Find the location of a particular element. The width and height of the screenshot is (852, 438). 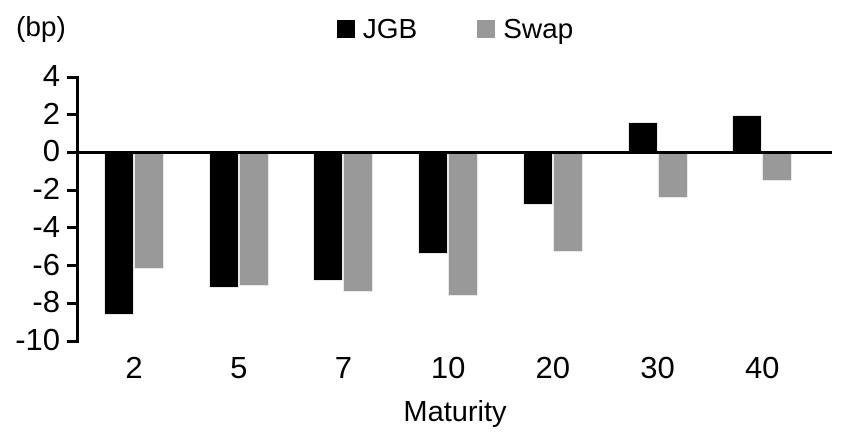

swap-swatch-icon is located at coordinates (486, 29).